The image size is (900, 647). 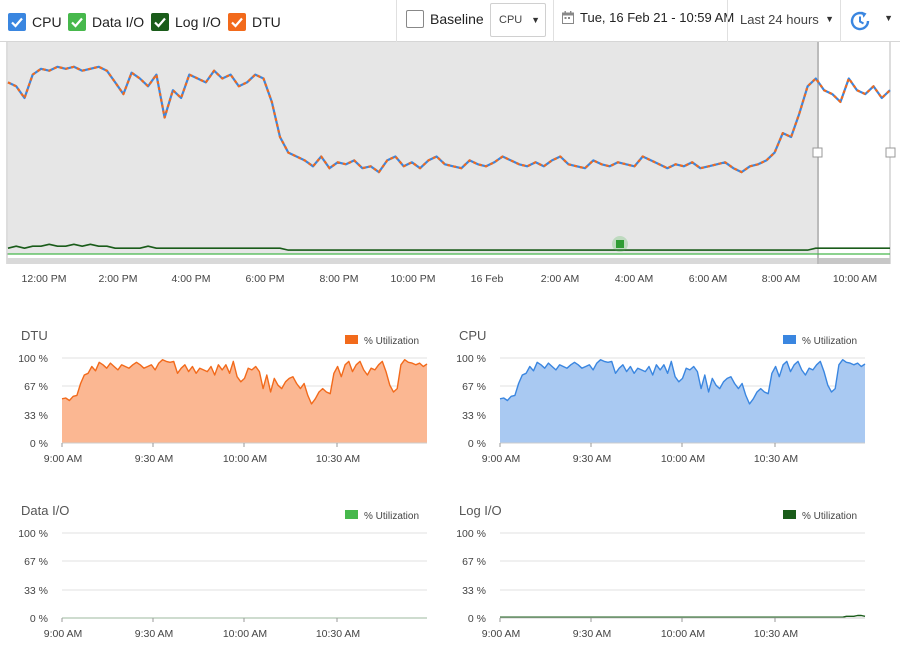 What do you see at coordinates (480, 510) in the screenshot?
I see `panel-title: Log I/O` at bounding box center [480, 510].